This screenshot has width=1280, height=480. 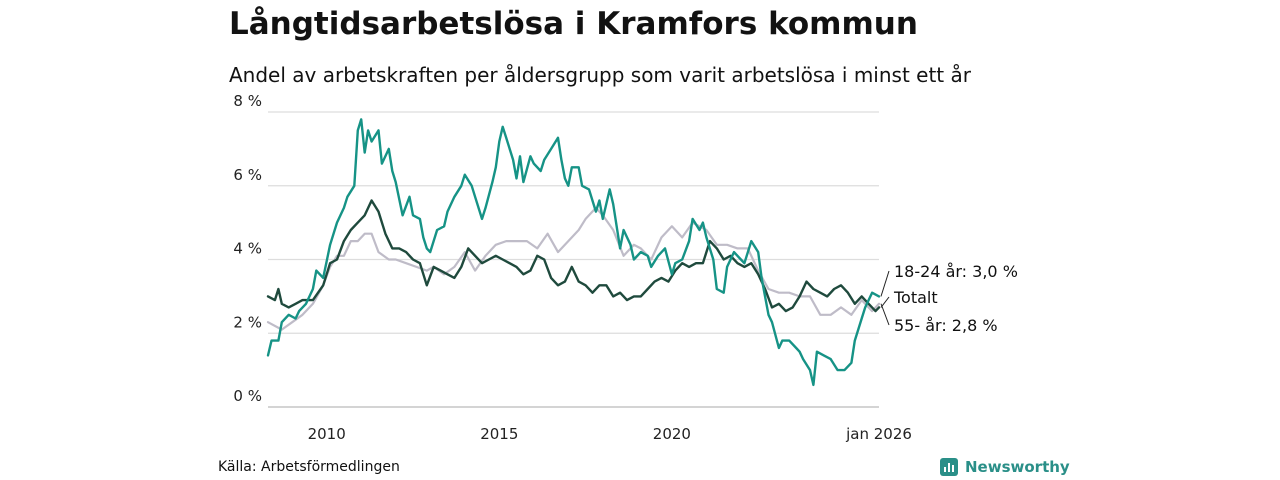 What do you see at coordinates (499, 434) in the screenshot?
I see `x-tick-label: 2015` at bounding box center [499, 434].